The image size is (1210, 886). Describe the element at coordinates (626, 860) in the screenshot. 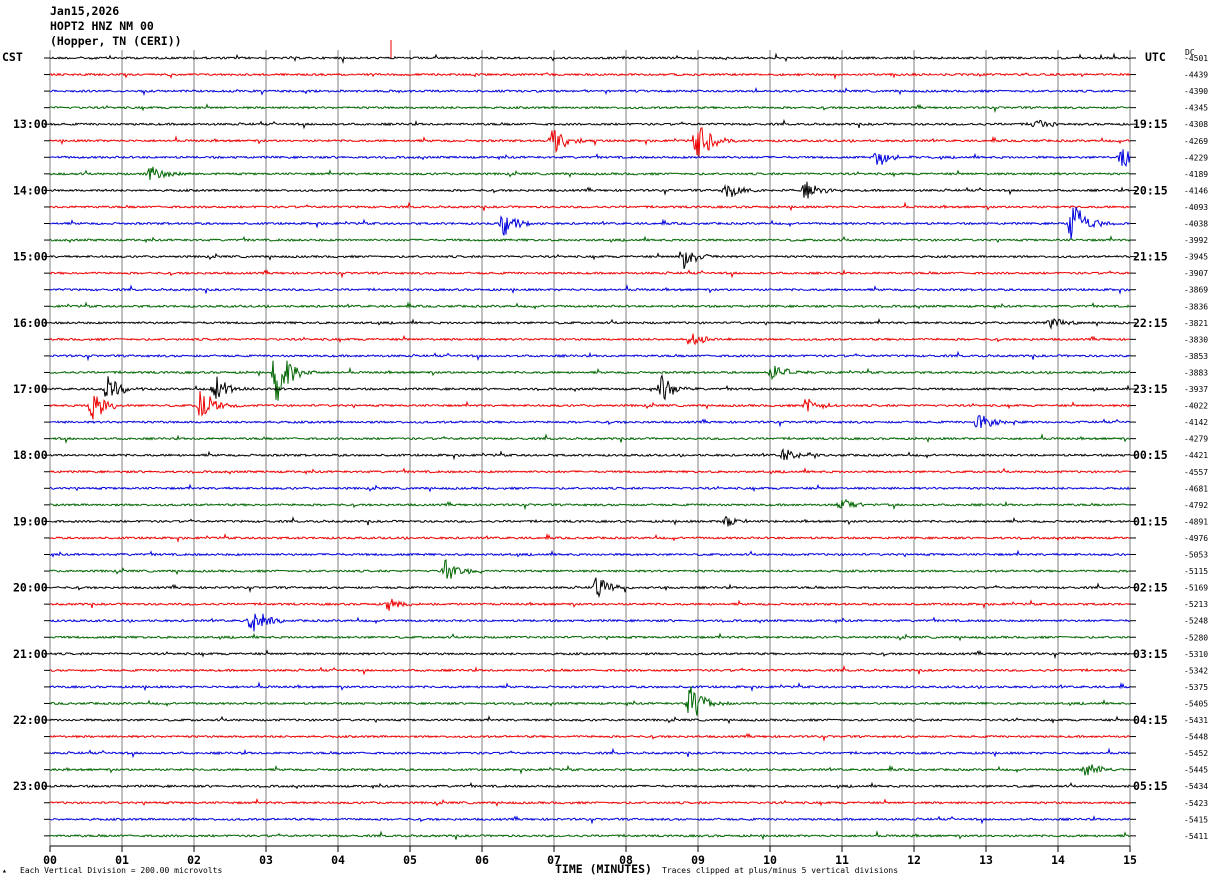

I see `x-tick-label: 08` at that location.